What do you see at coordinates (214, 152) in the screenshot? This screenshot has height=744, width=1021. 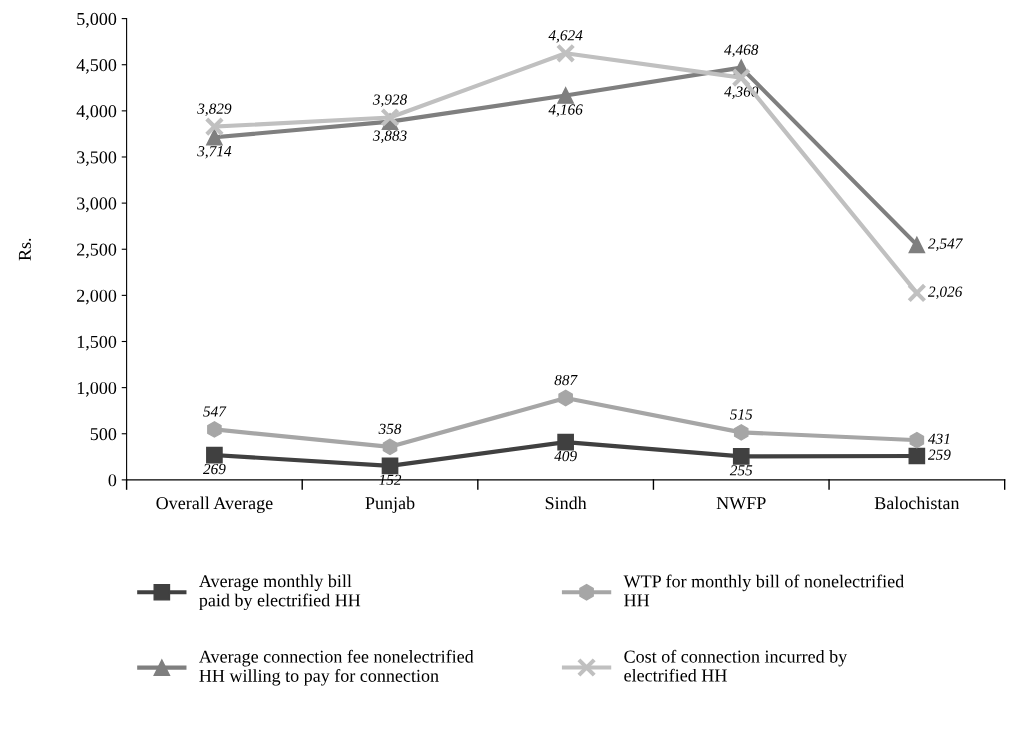 I see `data-label: 3,714` at bounding box center [214, 152].